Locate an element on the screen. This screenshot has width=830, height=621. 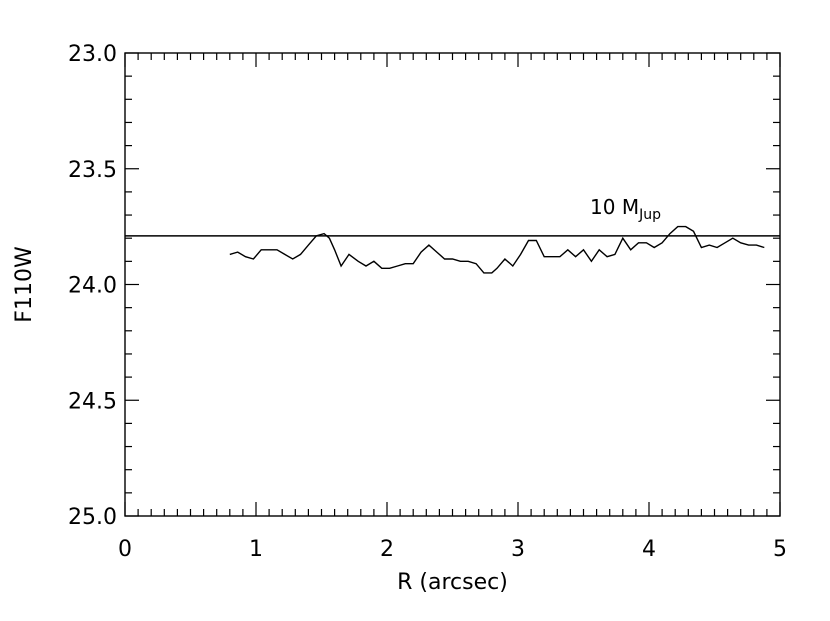
x-tick-label: 3 is located at coordinates (518, 549).